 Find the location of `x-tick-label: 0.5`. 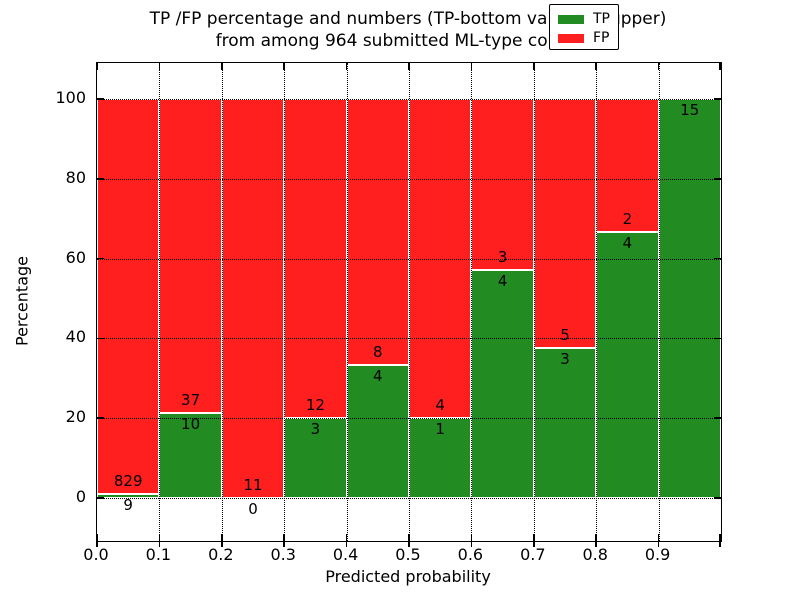

x-tick-label: 0.5 is located at coordinates (408, 554).